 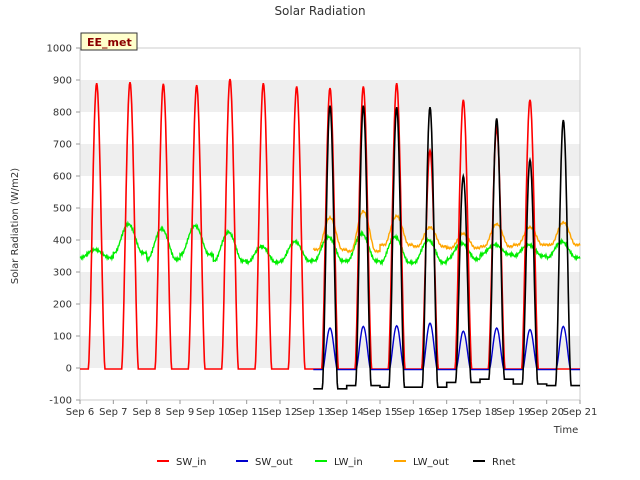 I want to click on station-badge: EE_met, so click(x=109, y=41).